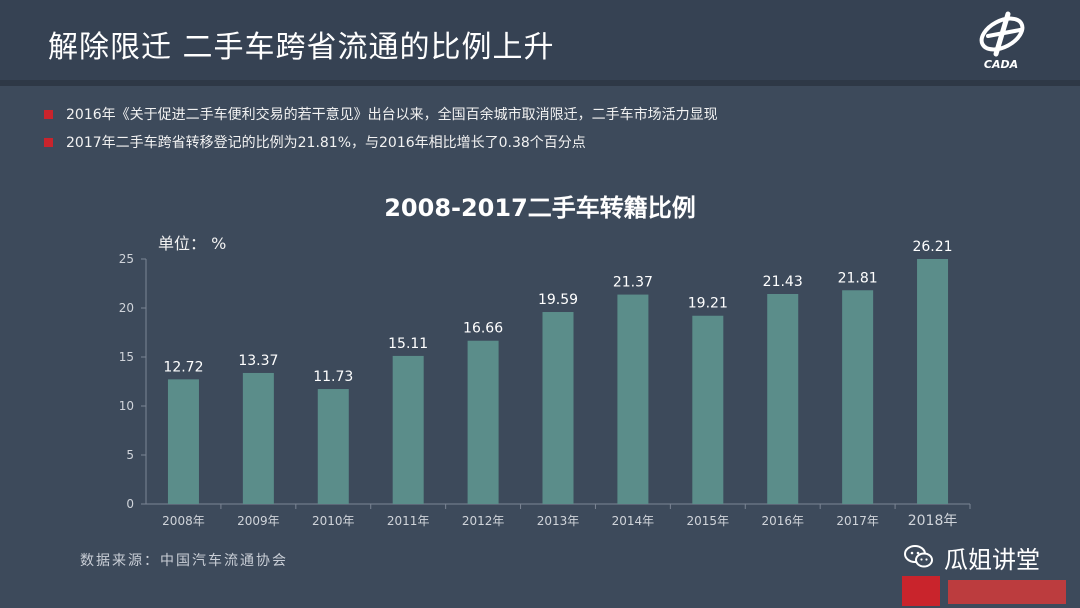  Describe the element at coordinates (483, 521) in the screenshot. I see `x-tick-label: 2012年` at that location.